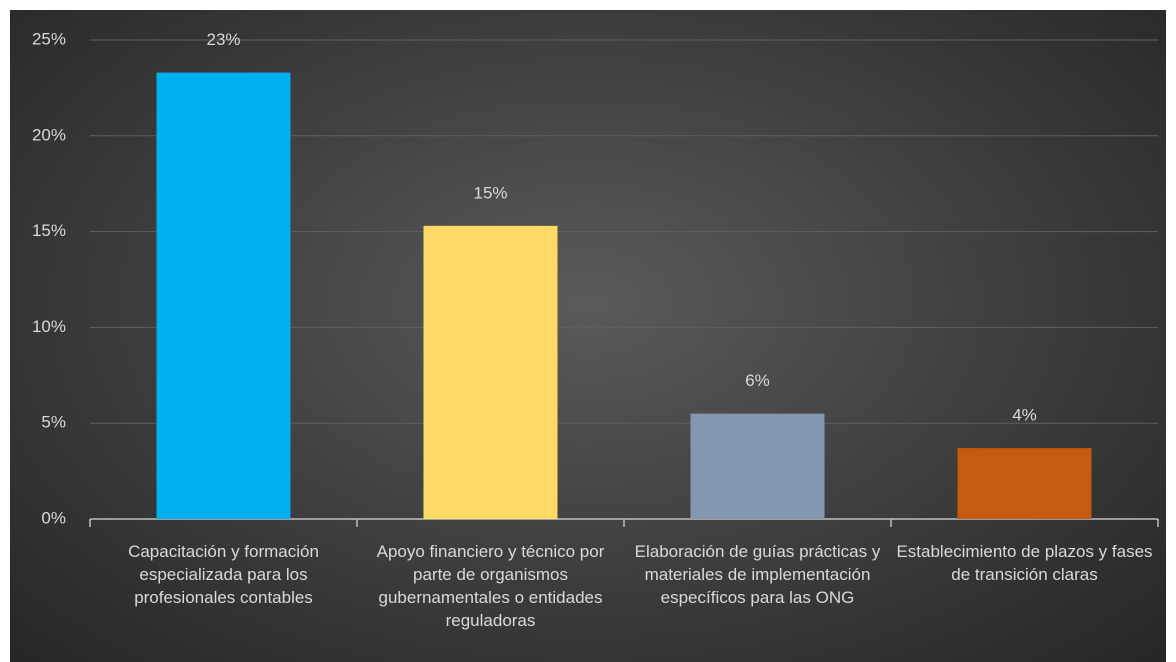 This screenshot has width=1176, height=662. I want to click on data-label: 23%, so click(223, 39).